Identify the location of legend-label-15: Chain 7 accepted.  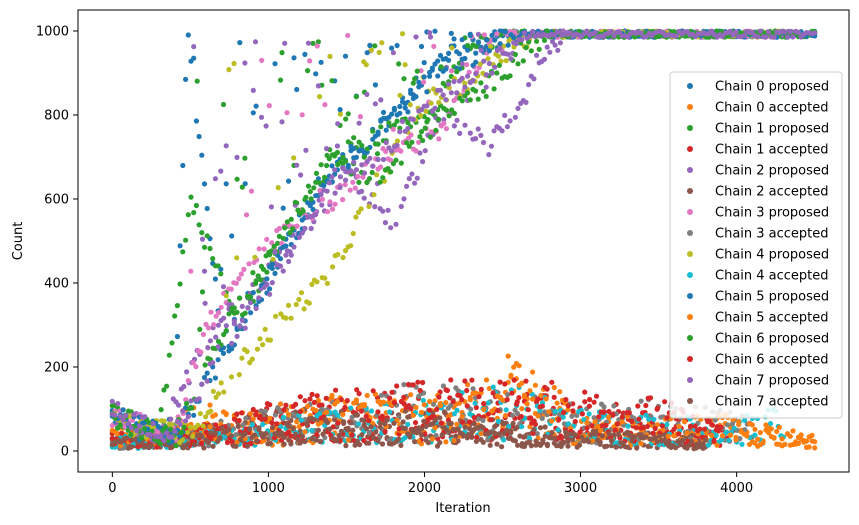
(772, 402).